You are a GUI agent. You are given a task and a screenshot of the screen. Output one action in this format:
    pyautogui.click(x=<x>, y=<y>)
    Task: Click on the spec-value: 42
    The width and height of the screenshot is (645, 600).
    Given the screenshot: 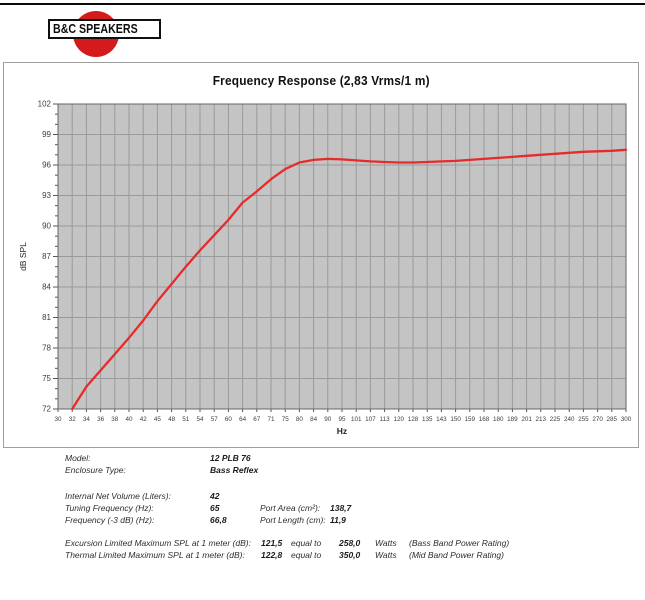 What is the action you would take?
    pyautogui.click(x=215, y=496)
    